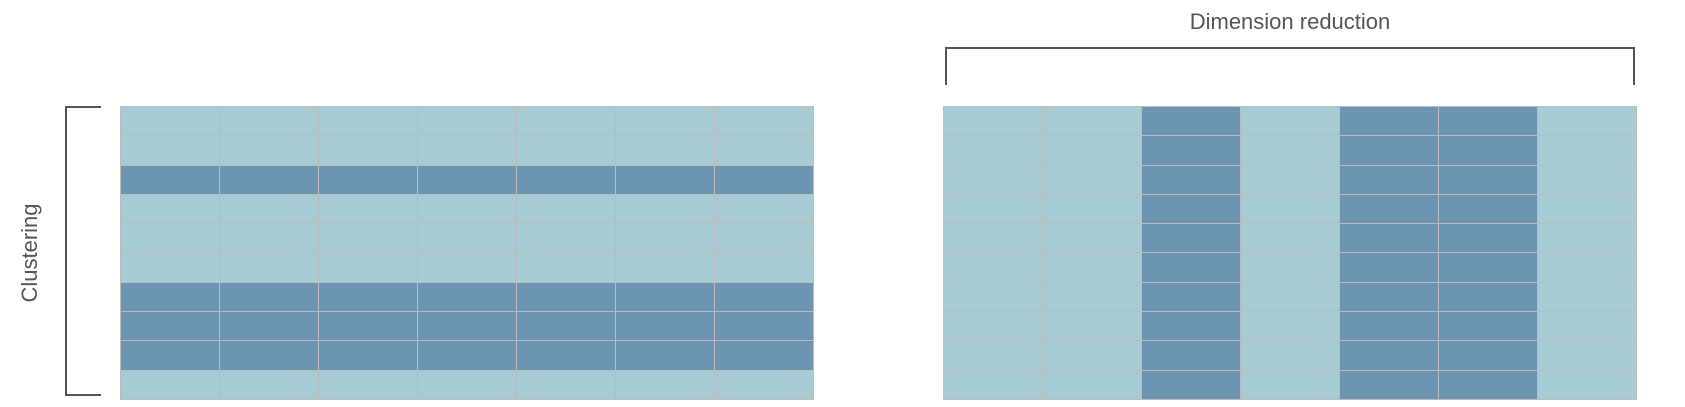 The height and width of the screenshot is (407, 1685). What do you see at coordinates (1290, 48) in the screenshot?
I see `dimension-bracket-top` at bounding box center [1290, 48].